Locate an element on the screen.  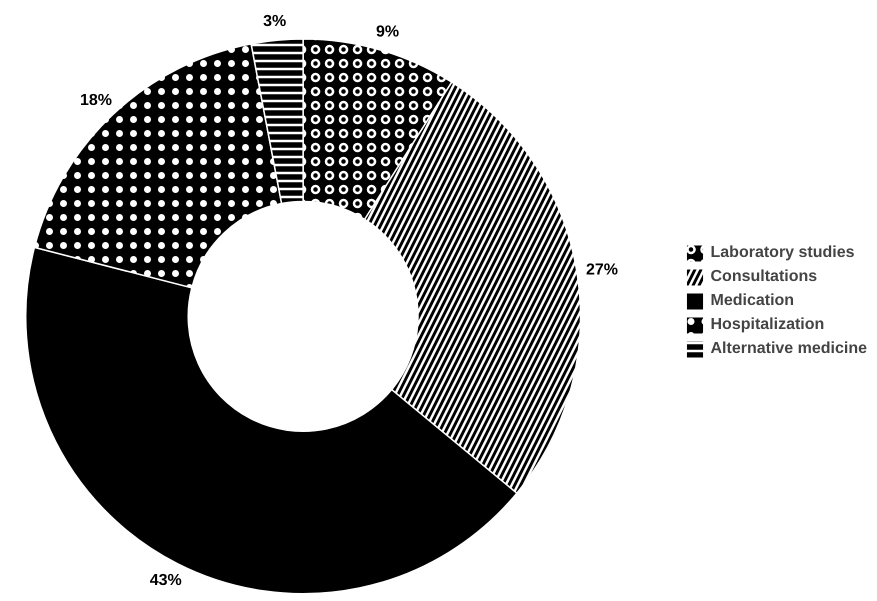
data-label: 3% is located at coordinates (274, 21).